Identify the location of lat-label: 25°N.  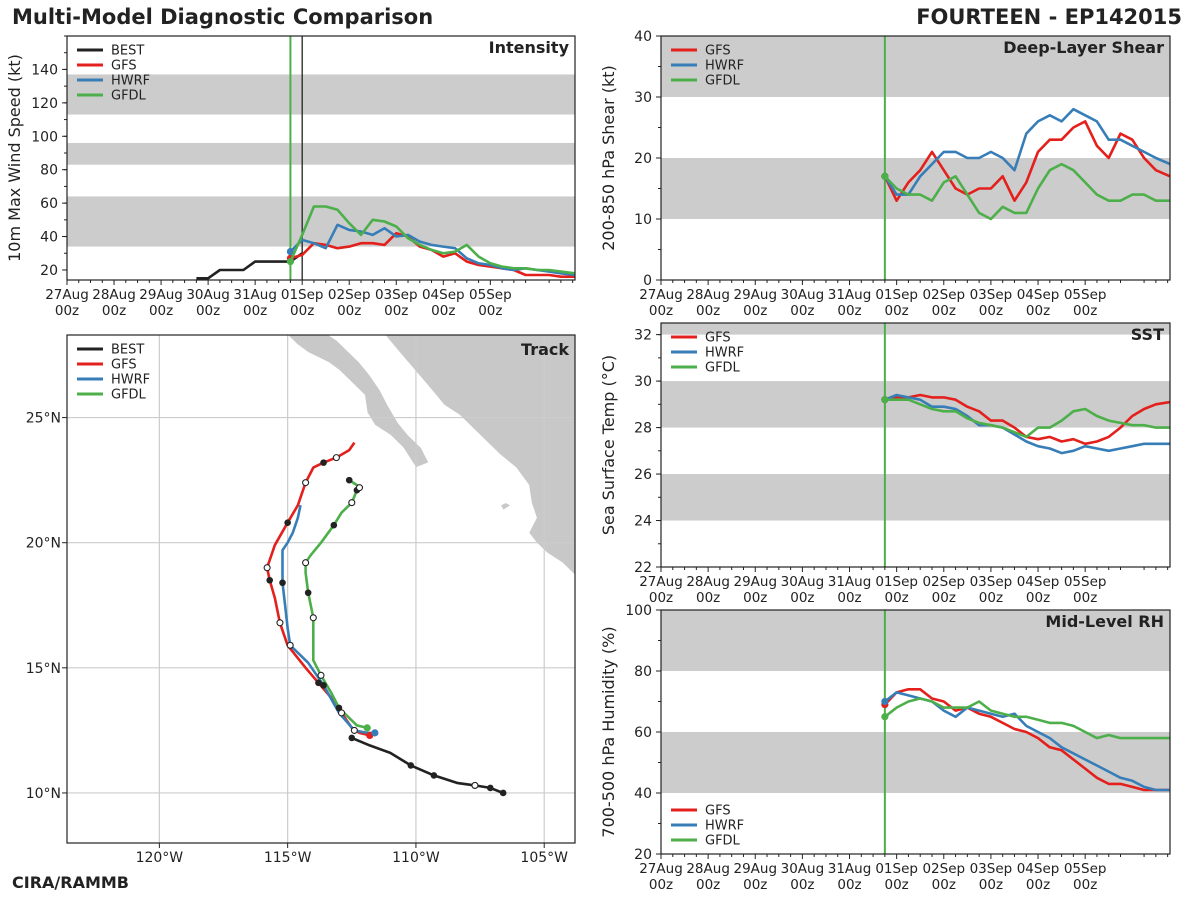
(43, 419).